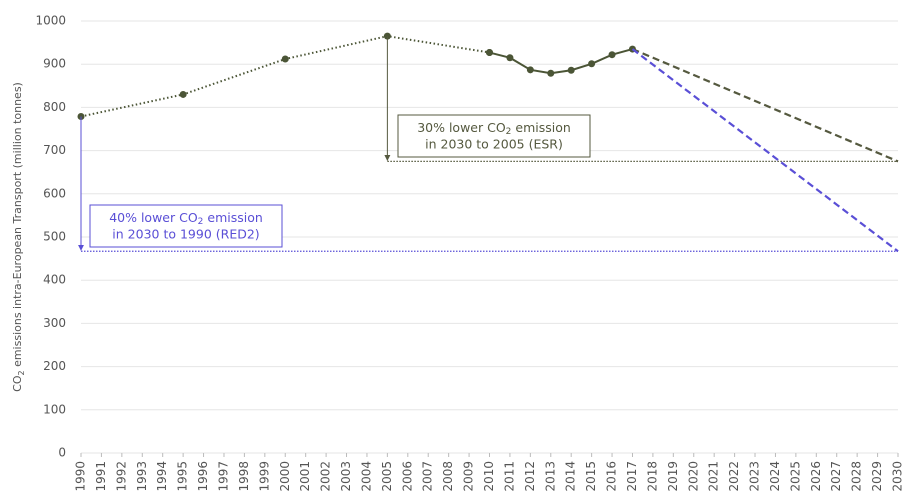 Image resolution: width=914 pixels, height=498 pixels. Describe the element at coordinates (775, 476) in the screenshot. I see `x-tick-label: 2024` at that location.